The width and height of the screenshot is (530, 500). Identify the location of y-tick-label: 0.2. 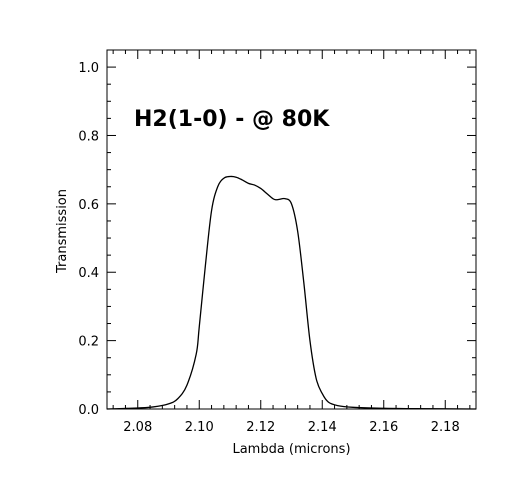
(88, 342).